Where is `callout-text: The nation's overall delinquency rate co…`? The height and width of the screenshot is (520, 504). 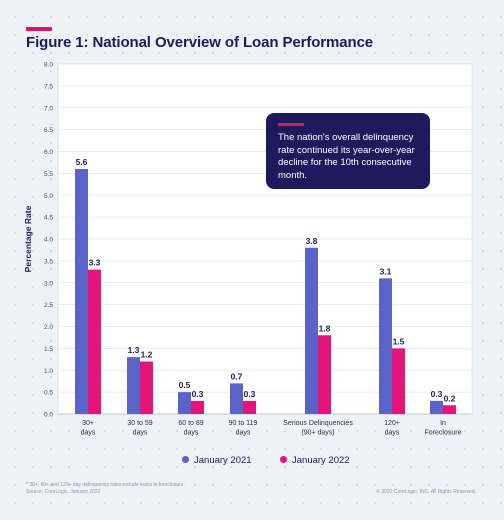 callout-text: The nation's overall delinquency rate co… is located at coordinates (346, 156).